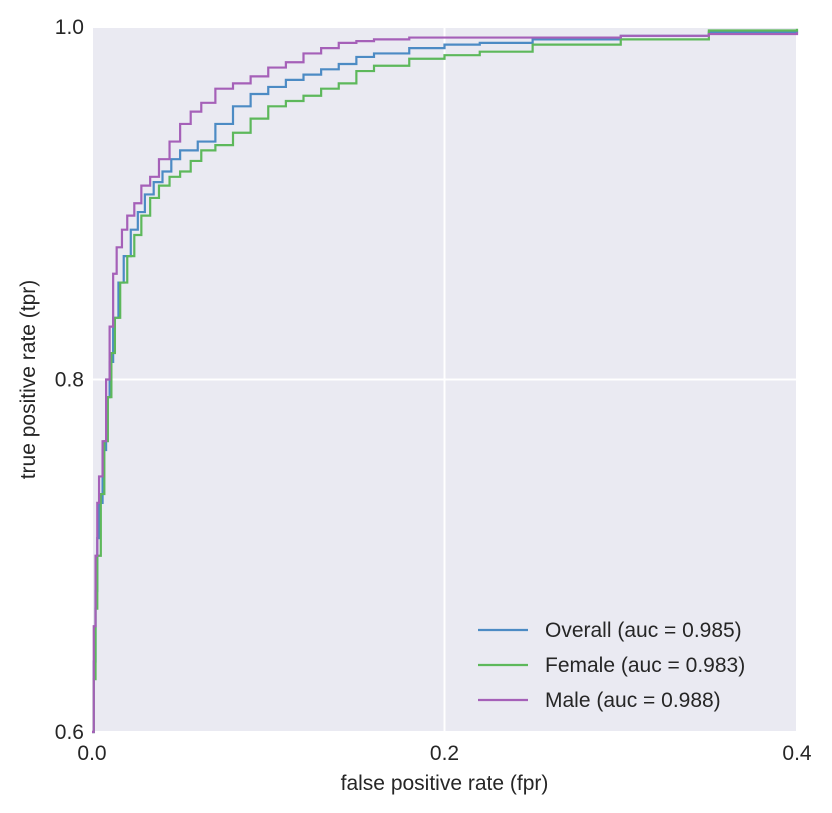  Describe the element at coordinates (645, 665) in the screenshot. I see `legend-entry: Female (auc = 0.983)` at that location.